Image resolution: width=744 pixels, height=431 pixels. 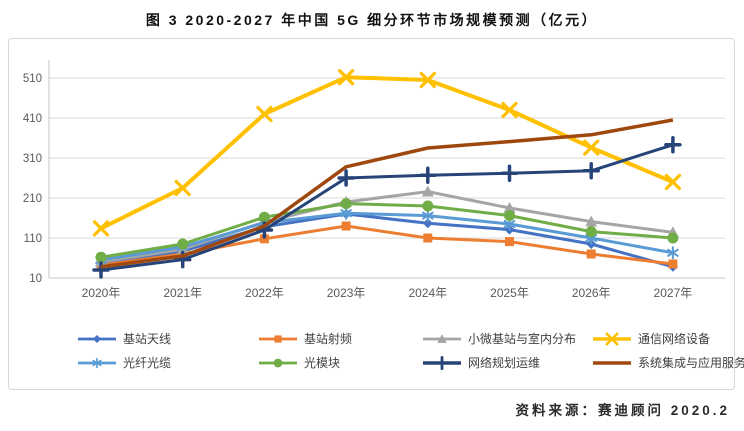 I want to click on legend-label: 通信网络设备, so click(x=674, y=339).